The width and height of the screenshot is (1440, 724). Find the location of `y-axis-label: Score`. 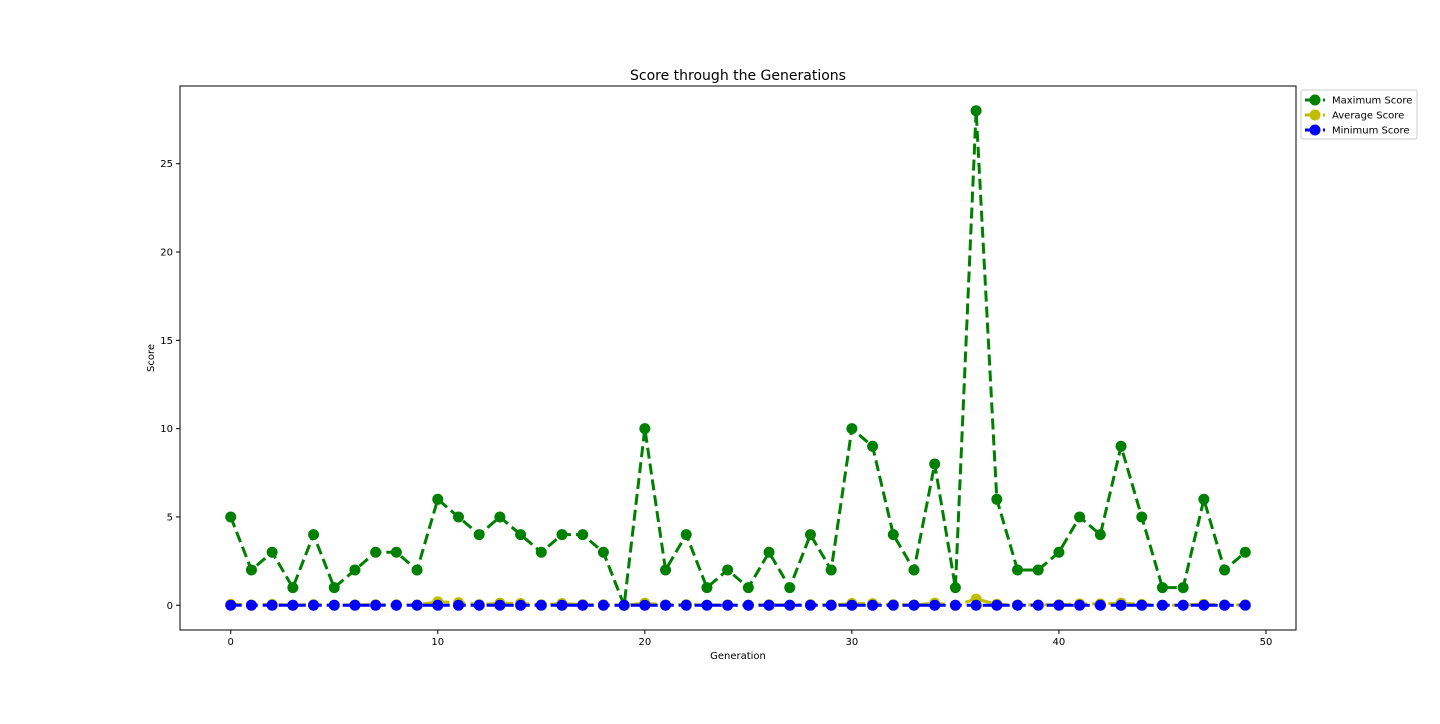

y-axis-label: Score is located at coordinates (151, 358).